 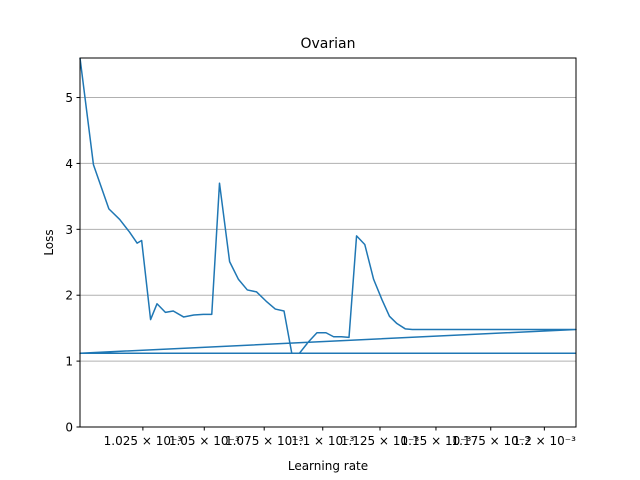 I want to click on x-tick-label: 1.05 × 10⁻³, so click(x=204, y=441).